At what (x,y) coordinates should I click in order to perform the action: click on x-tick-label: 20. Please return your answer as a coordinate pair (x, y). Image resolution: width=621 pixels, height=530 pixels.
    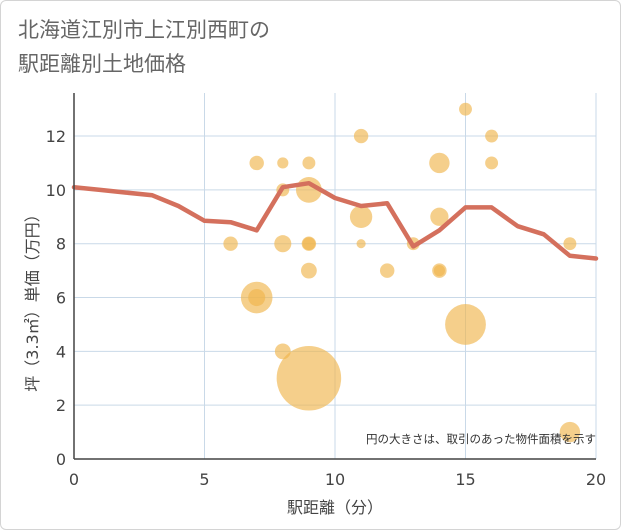
    Looking at the image, I should click on (596, 479).